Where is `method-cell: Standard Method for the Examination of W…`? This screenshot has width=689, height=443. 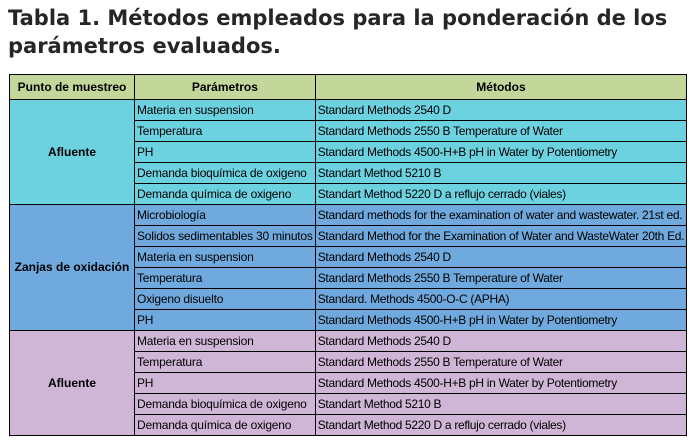
method-cell: Standard Method for the Examination of W… is located at coordinates (501, 236).